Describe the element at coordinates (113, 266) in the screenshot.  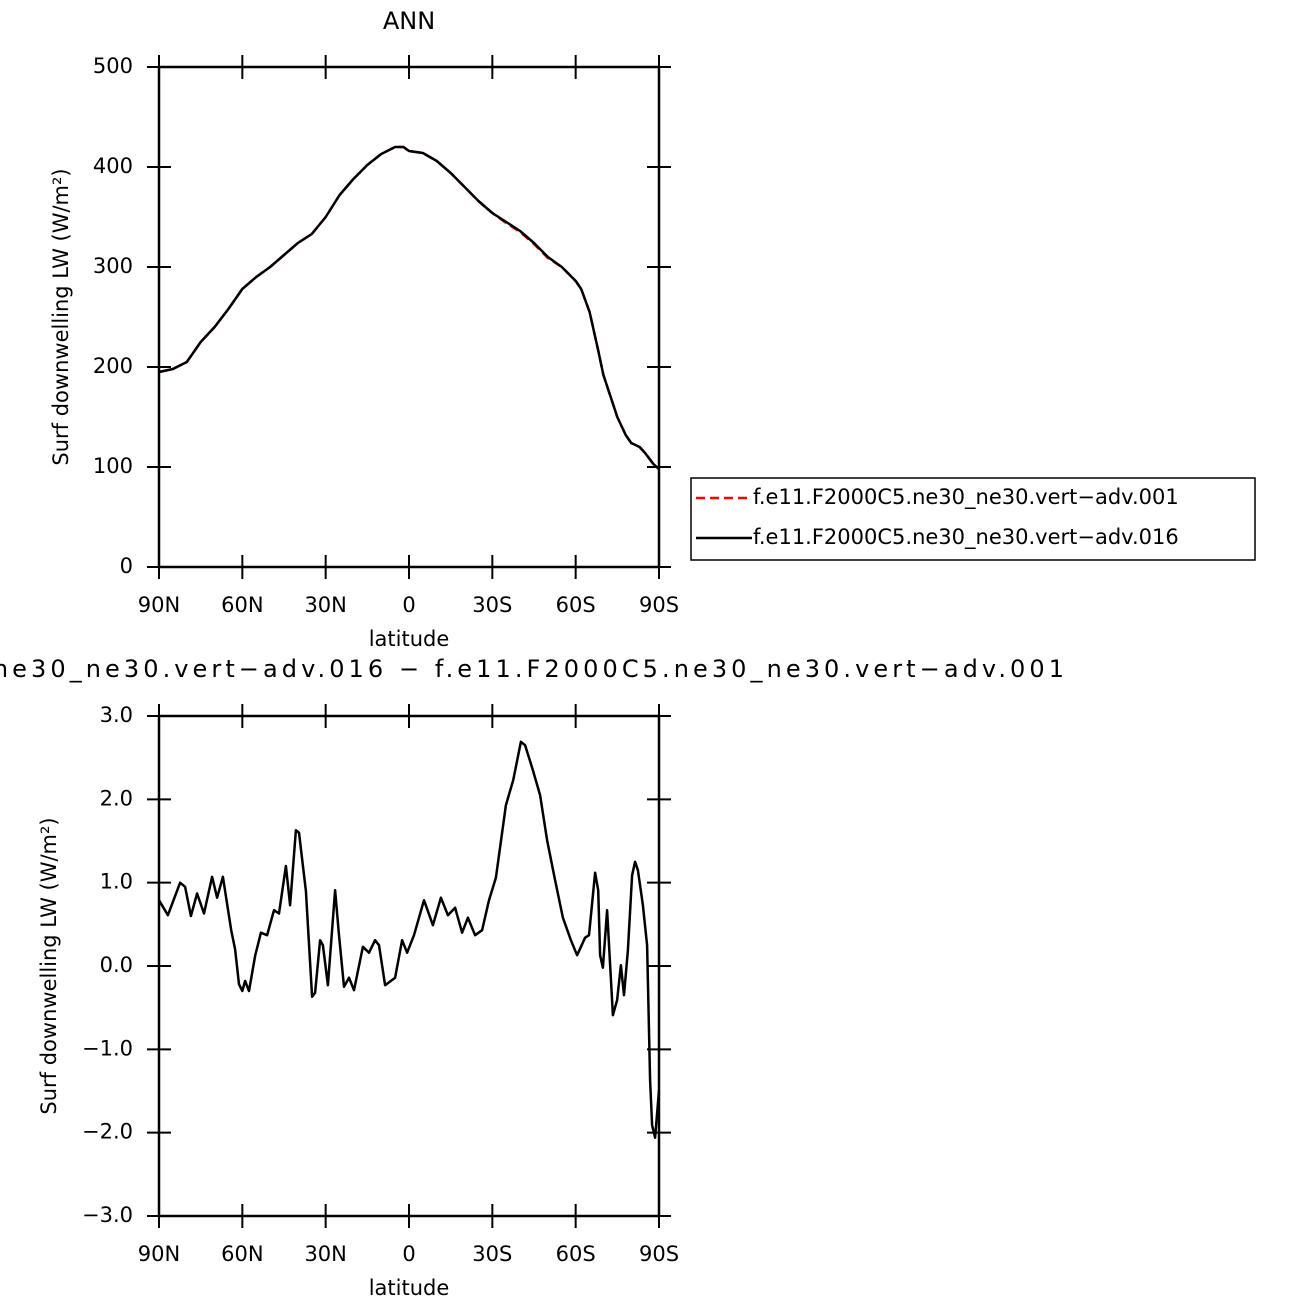
I see `y-tick-label: 300` at that location.